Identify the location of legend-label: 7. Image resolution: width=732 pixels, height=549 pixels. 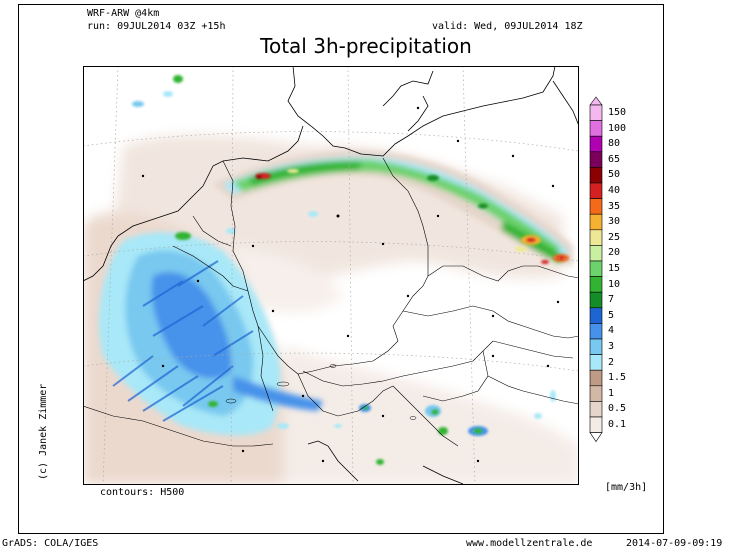
(611, 300).